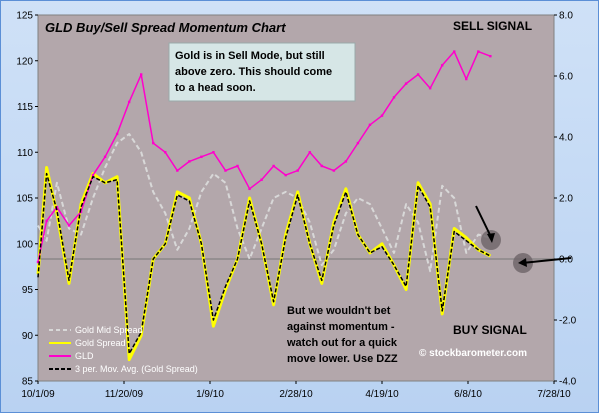  I want to click on x-tick-label: 1/9/10, so click(210, 394).